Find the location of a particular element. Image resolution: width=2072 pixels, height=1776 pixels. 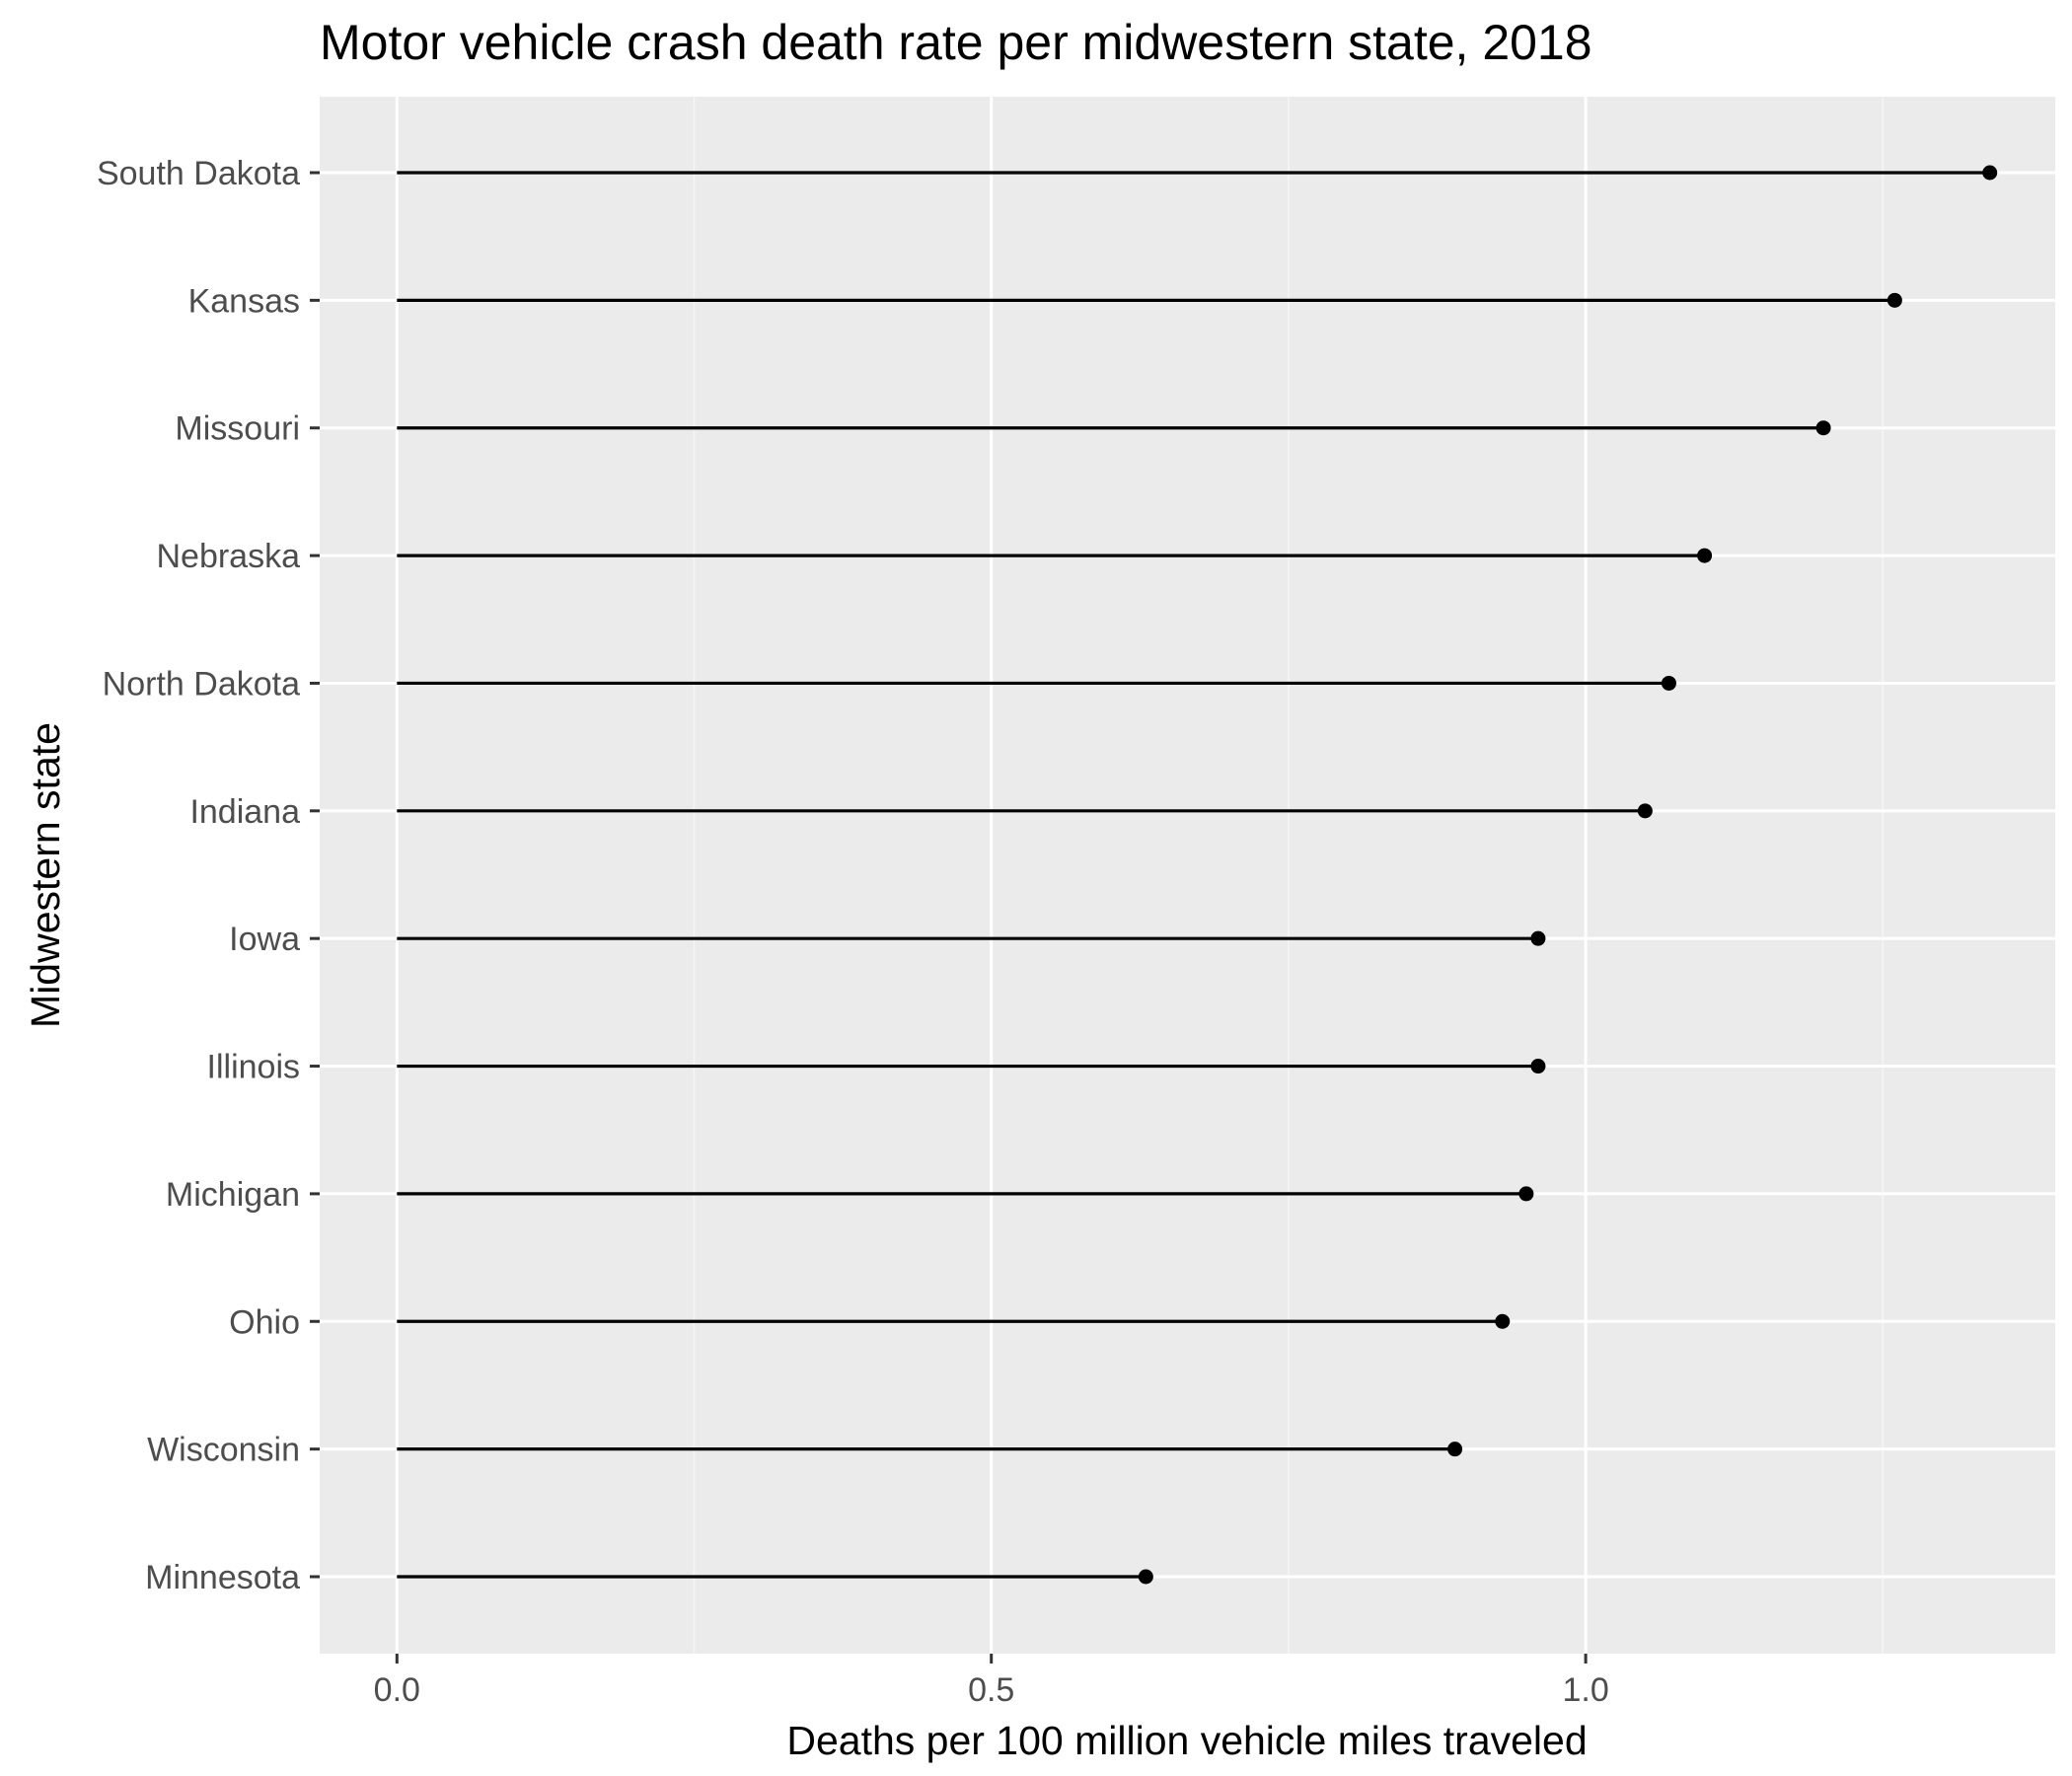

x-tick-label: 0.5 is located at coordinates (991, 1690).